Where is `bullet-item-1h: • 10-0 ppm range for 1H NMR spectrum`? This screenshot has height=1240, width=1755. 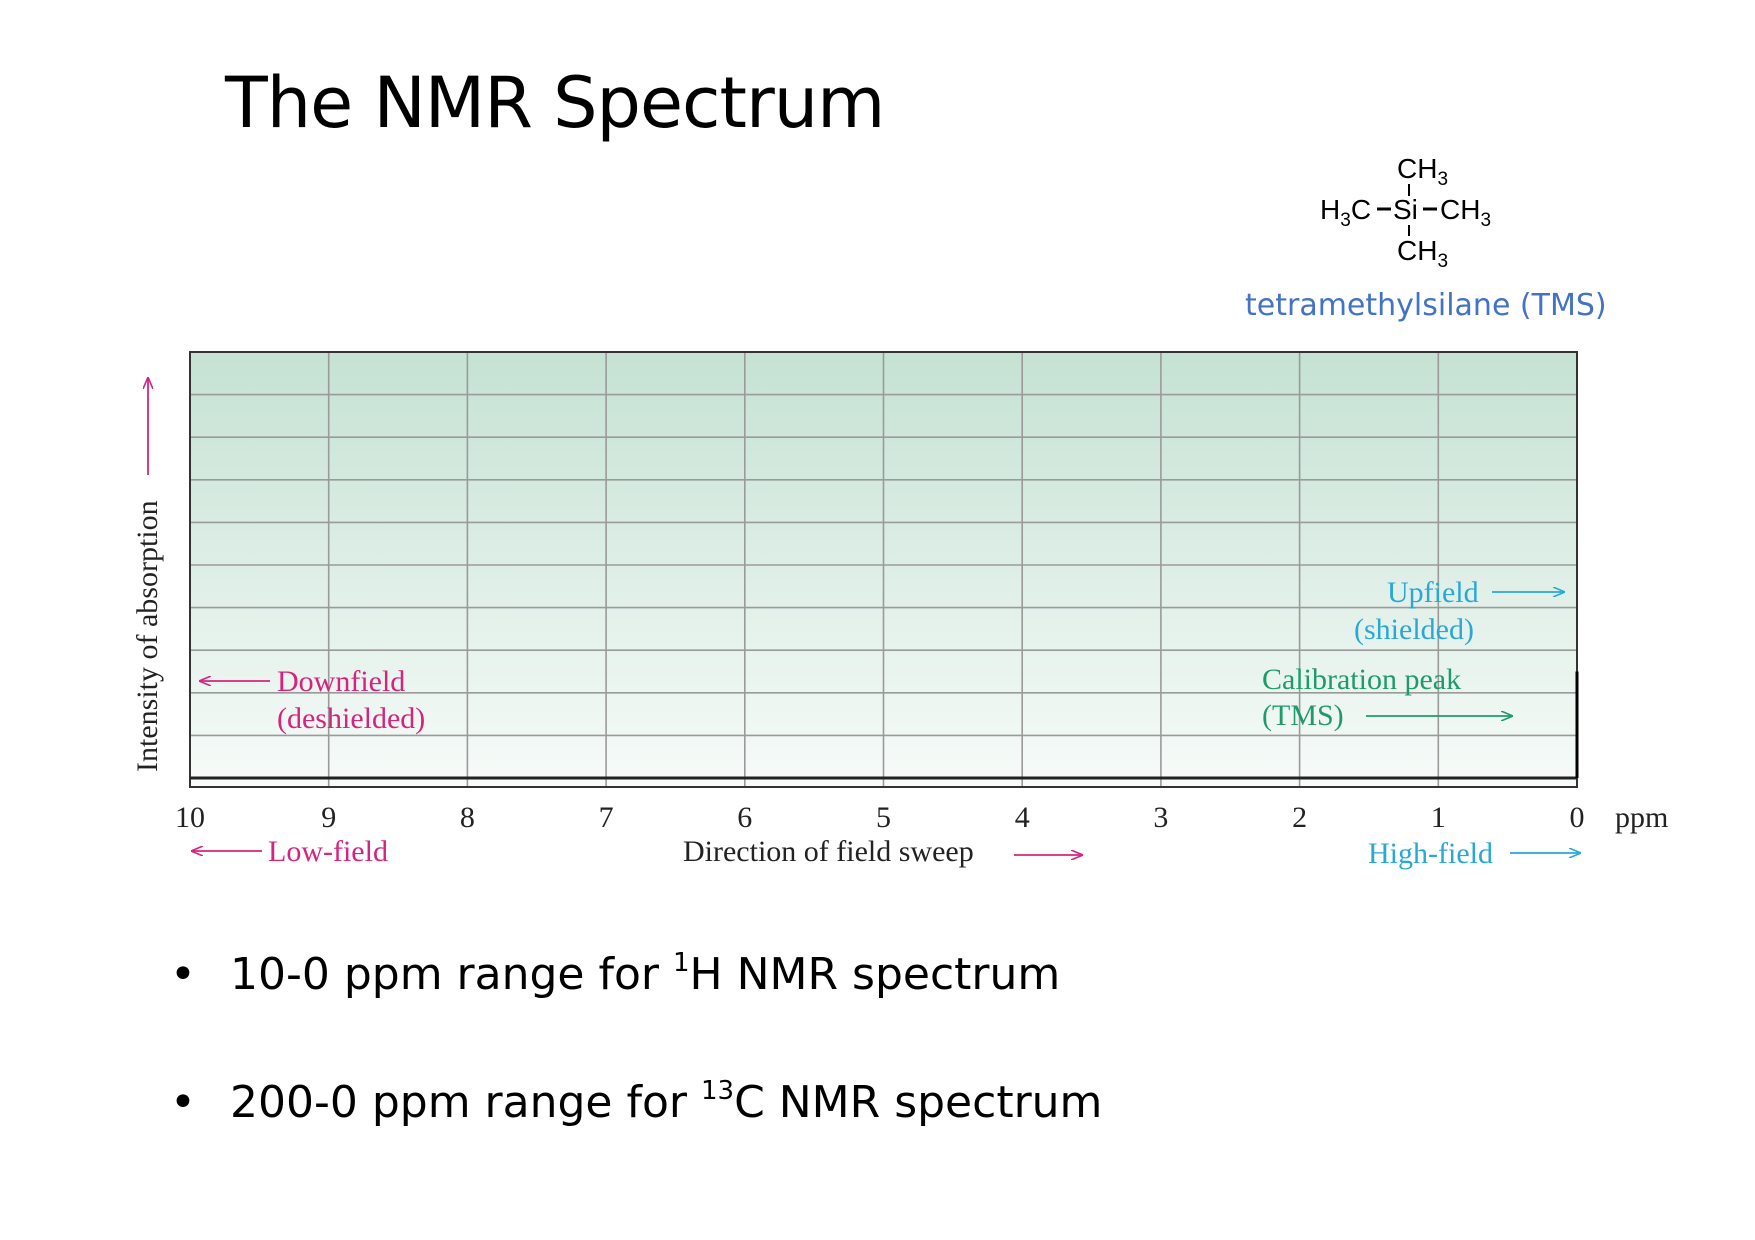
bullet-item-1h: • 10-0 ppm range for 1H NMR spectrum is located at coordinates (636, 1009).